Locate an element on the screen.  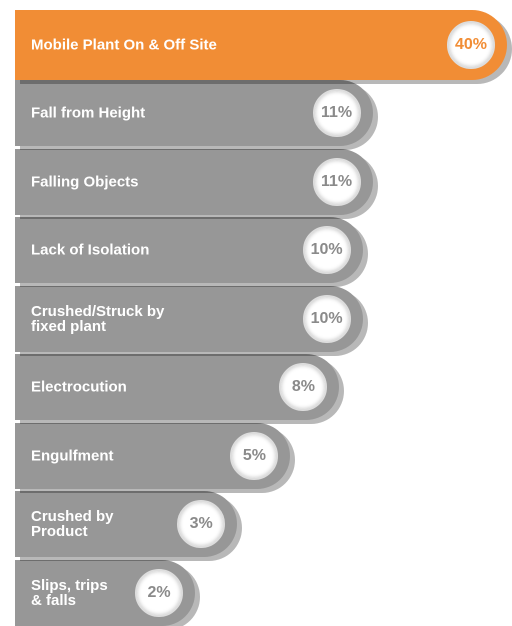
bar-label: Mobile Plant On & Off Site is located at coordinates (124, 45).